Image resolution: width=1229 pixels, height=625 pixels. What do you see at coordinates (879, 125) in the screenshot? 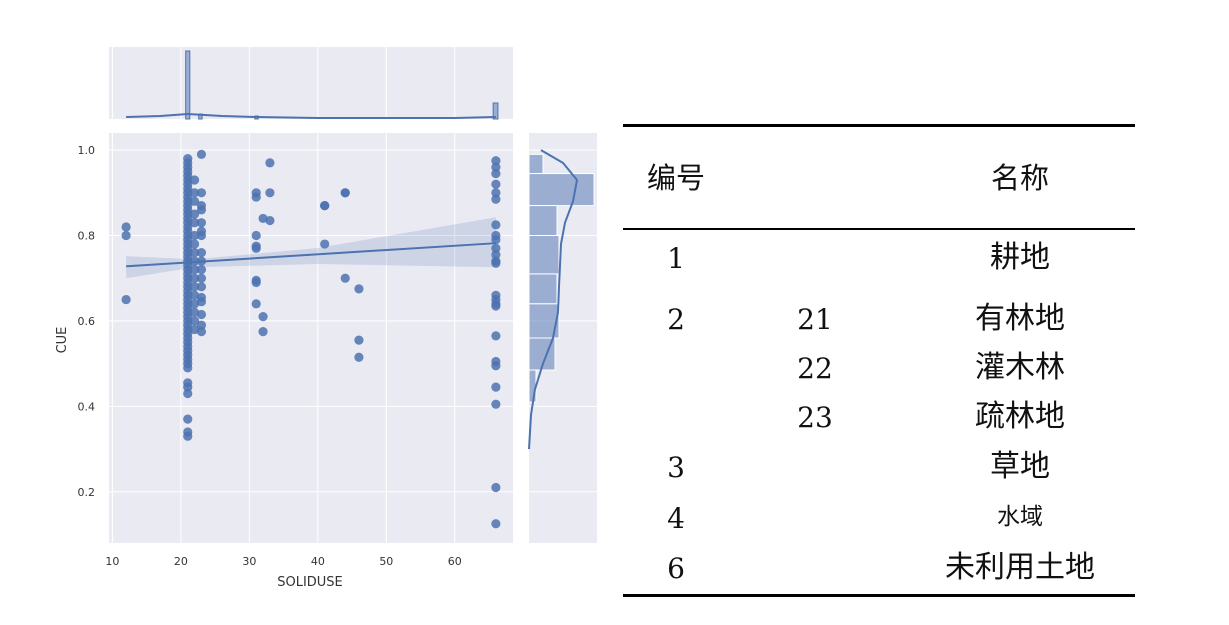
I see `table-top-rule` at bounding box center [879, 125].